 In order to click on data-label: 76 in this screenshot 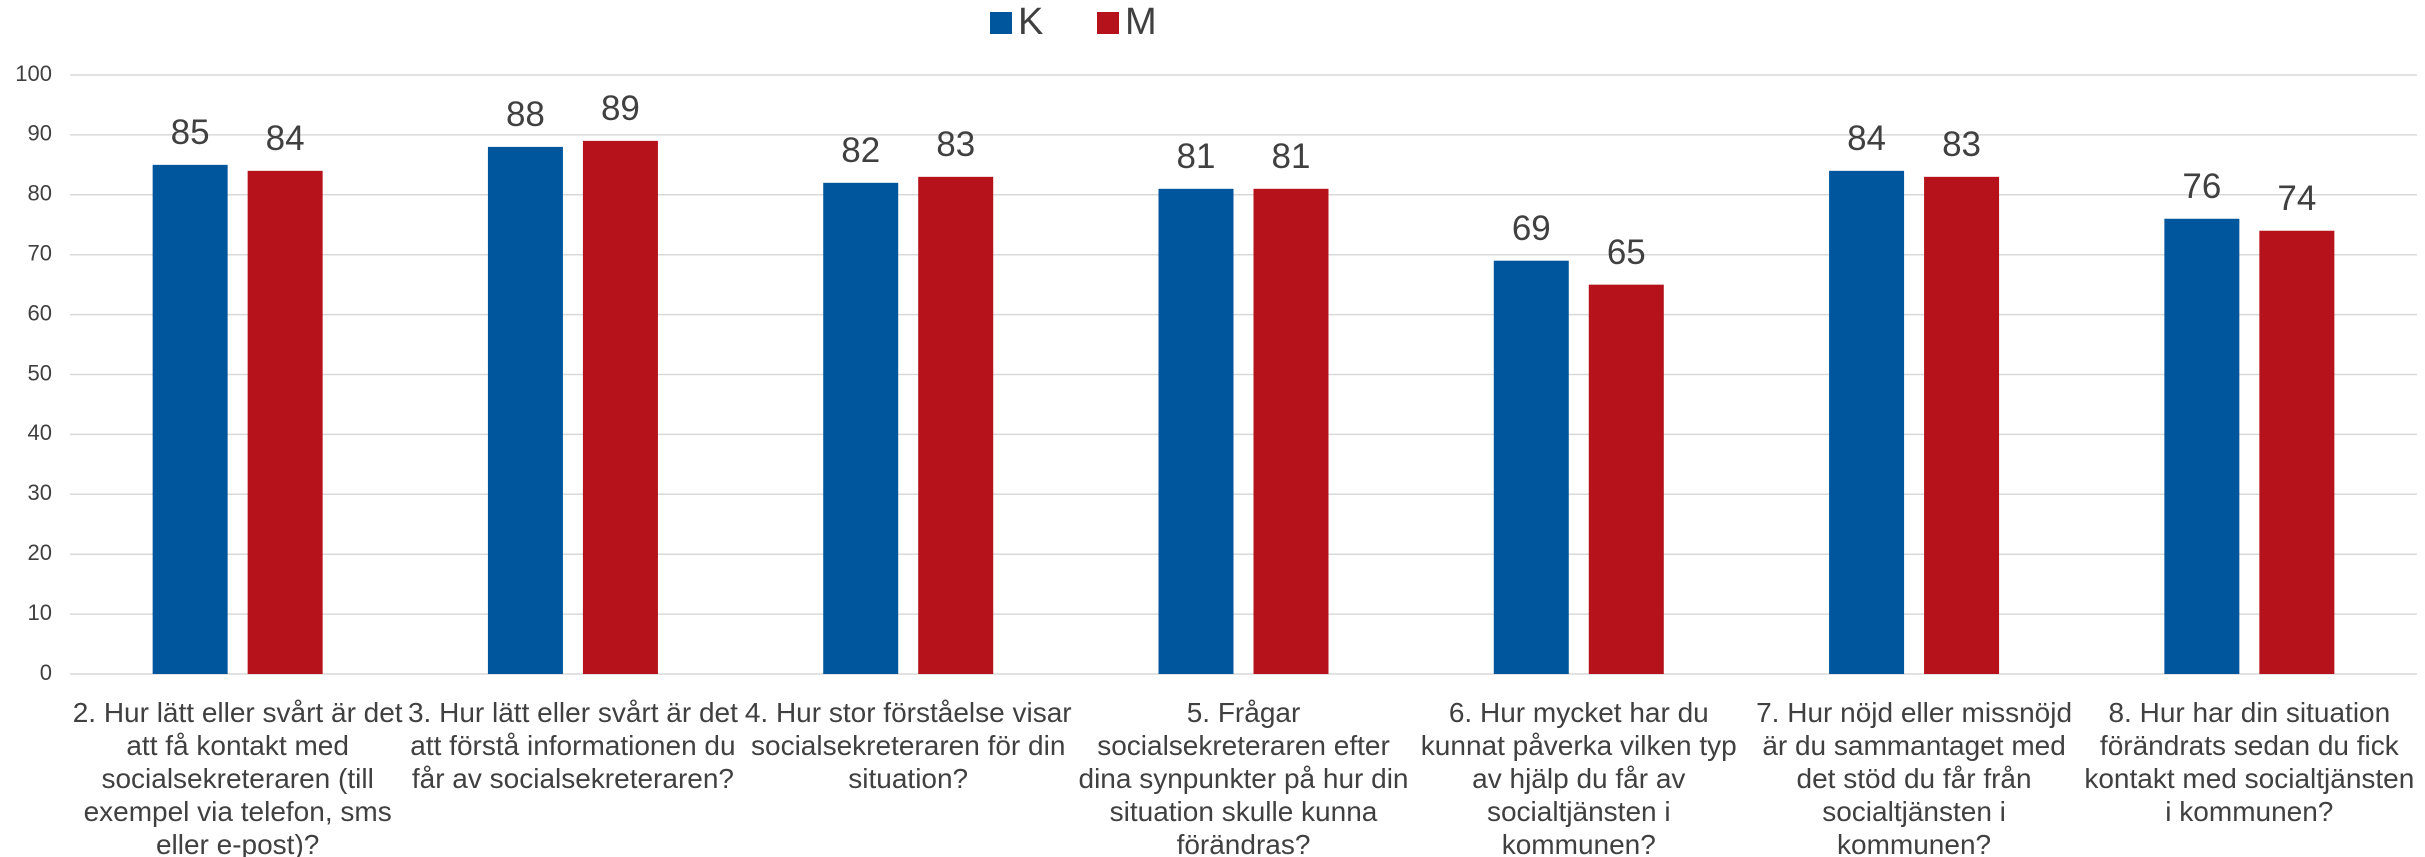, I will do `click(2201, 186)`.